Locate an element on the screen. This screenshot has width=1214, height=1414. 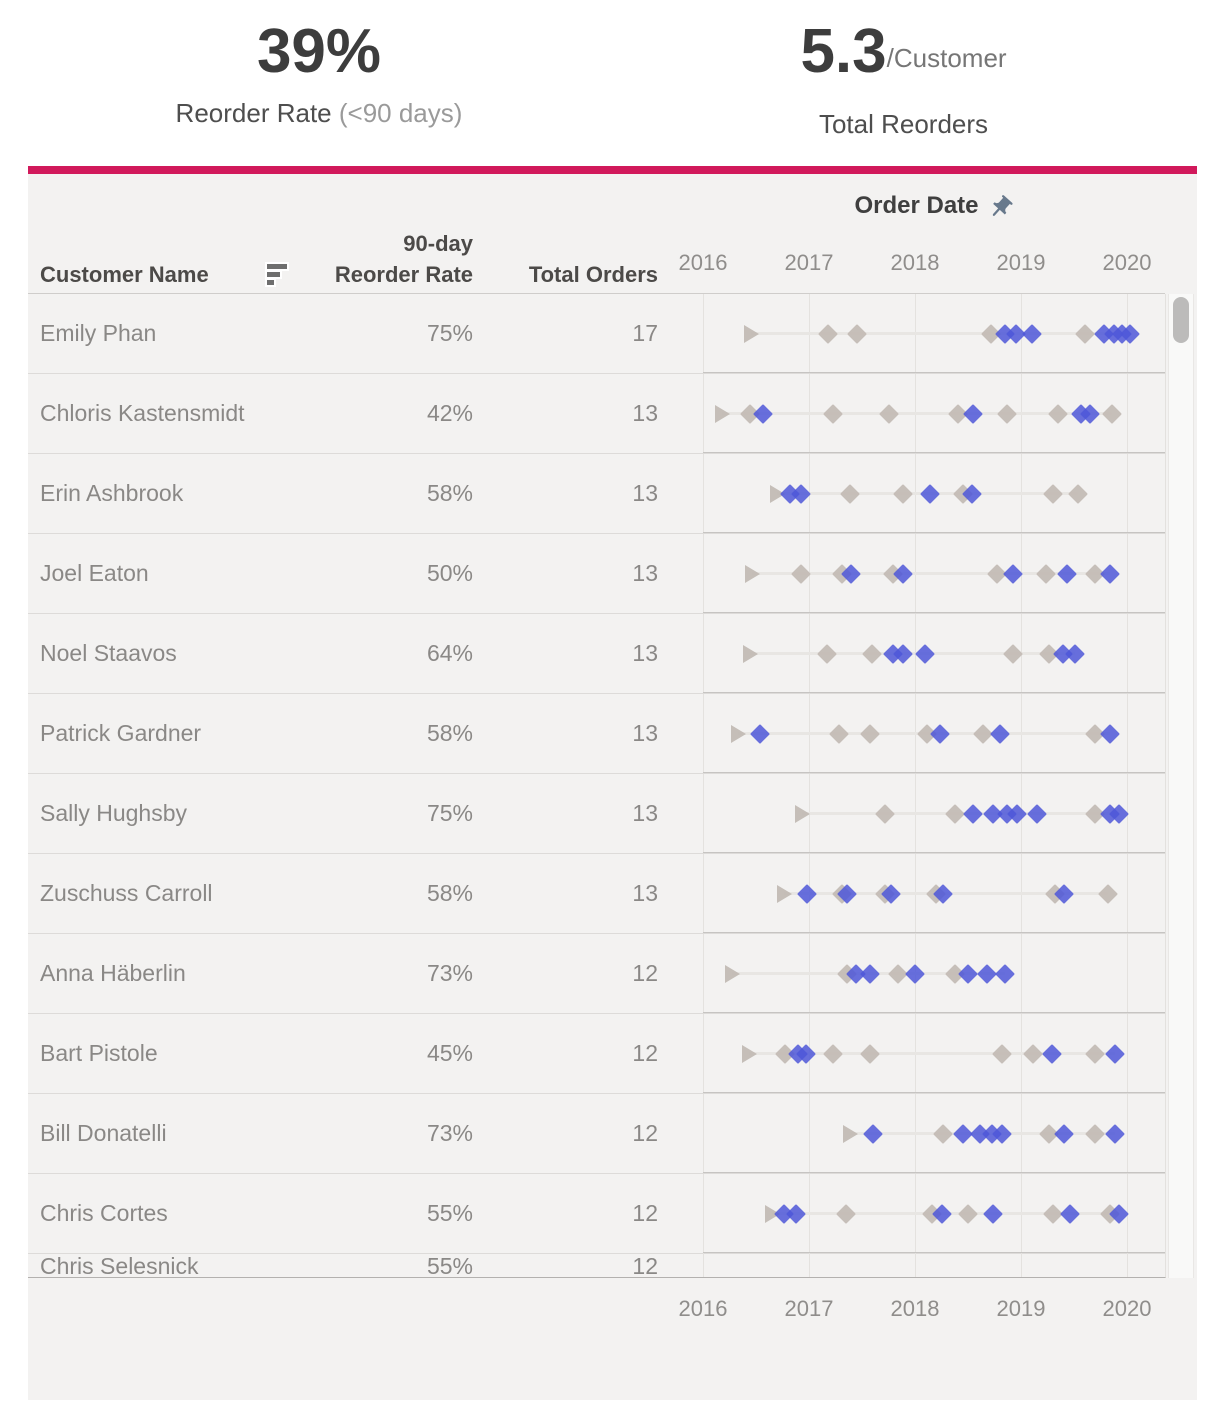
customer-name-cell: Joel Eaton is located at coordinates (94, 573).